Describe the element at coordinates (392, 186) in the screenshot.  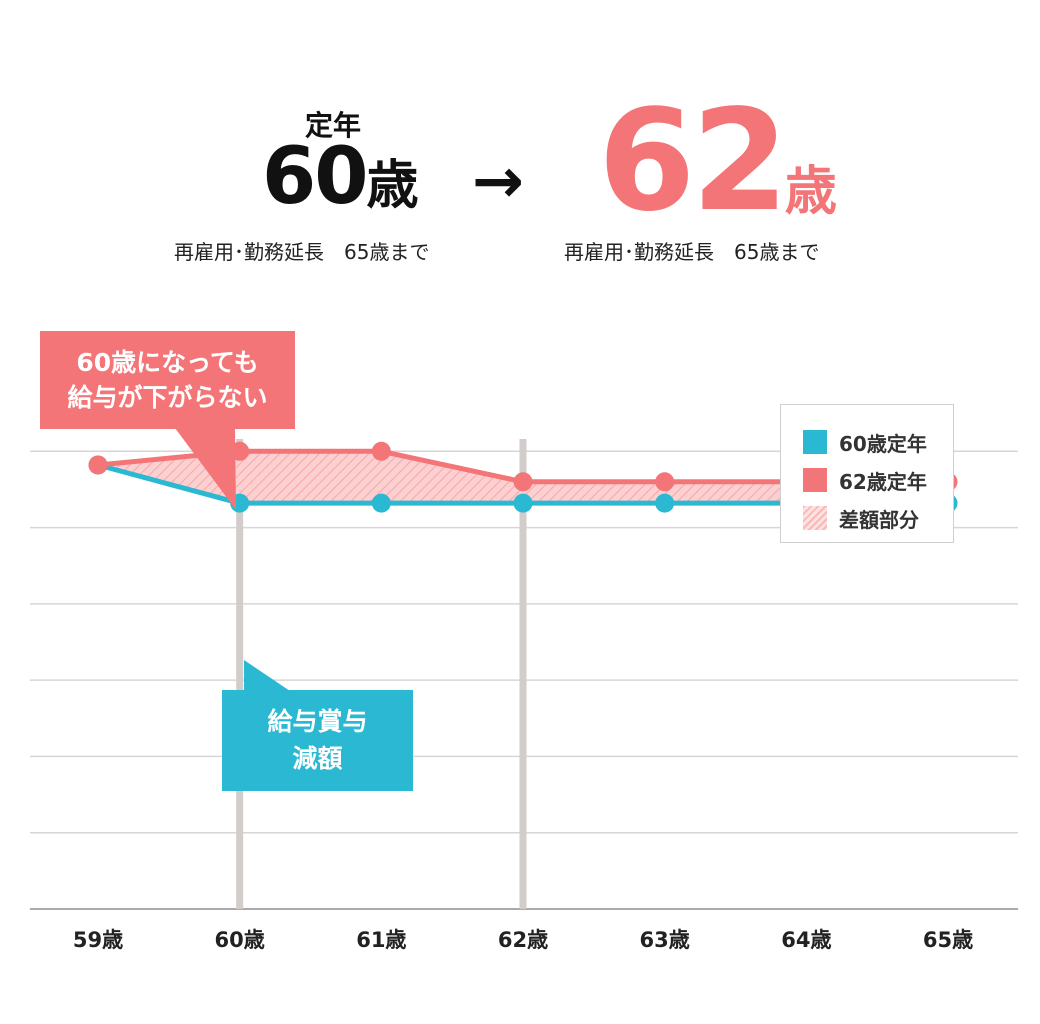
I see `left-age-unit: 歳` at that location.